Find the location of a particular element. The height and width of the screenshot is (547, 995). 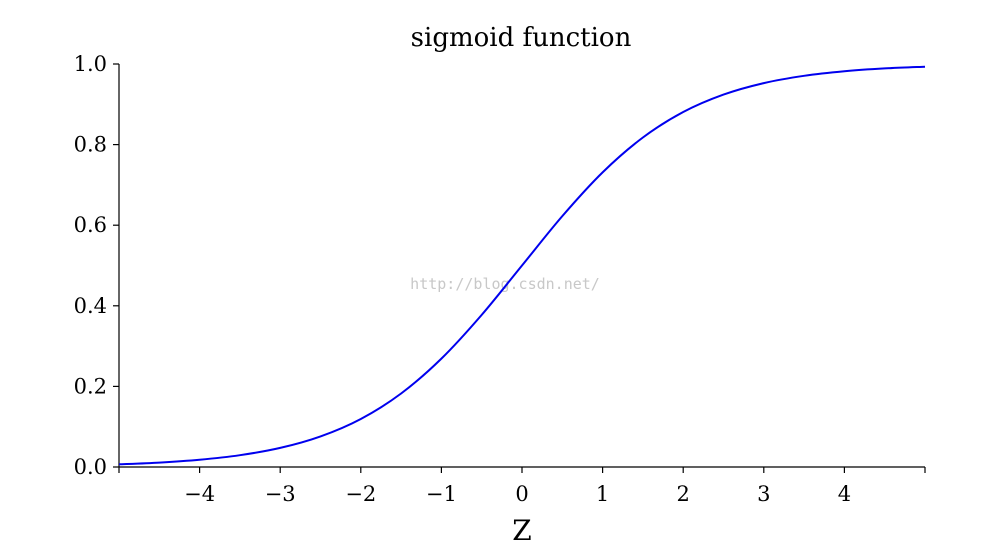

chart-title: sigmoid function is located at coordinates (521, 38).